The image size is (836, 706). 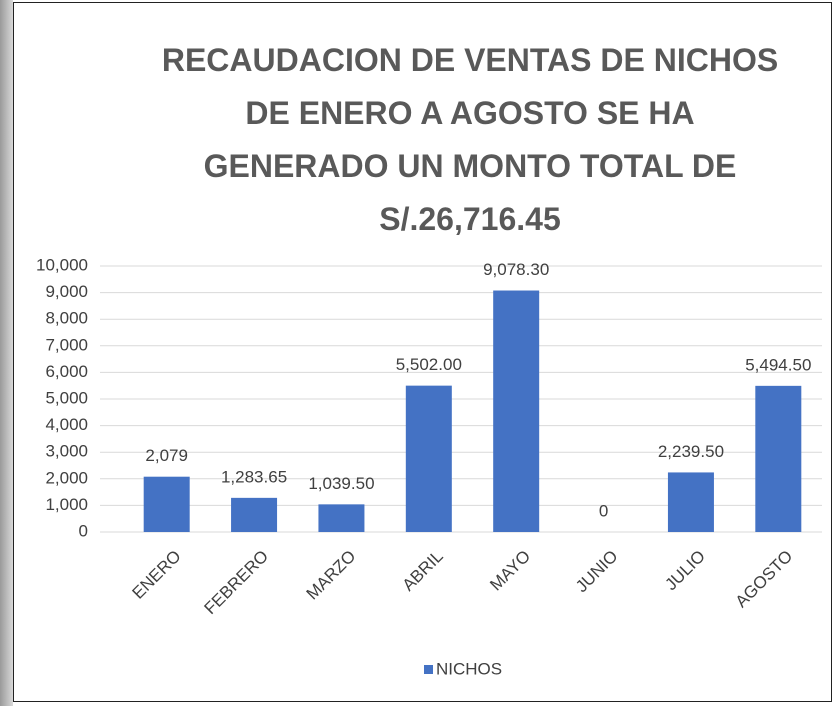 I want to click on data-label: 2,079, so click(x=166, y=455).